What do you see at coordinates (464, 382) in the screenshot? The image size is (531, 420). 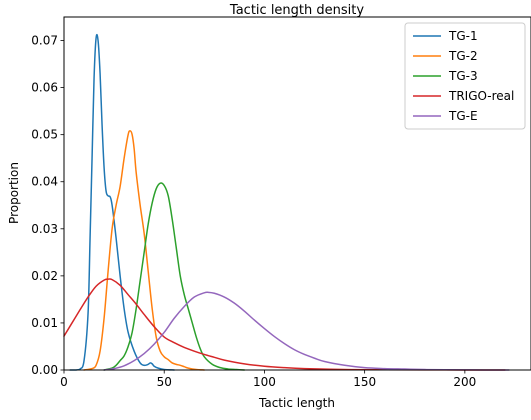 I see `x-tick-label: 200` at bounding box center [464, 382].